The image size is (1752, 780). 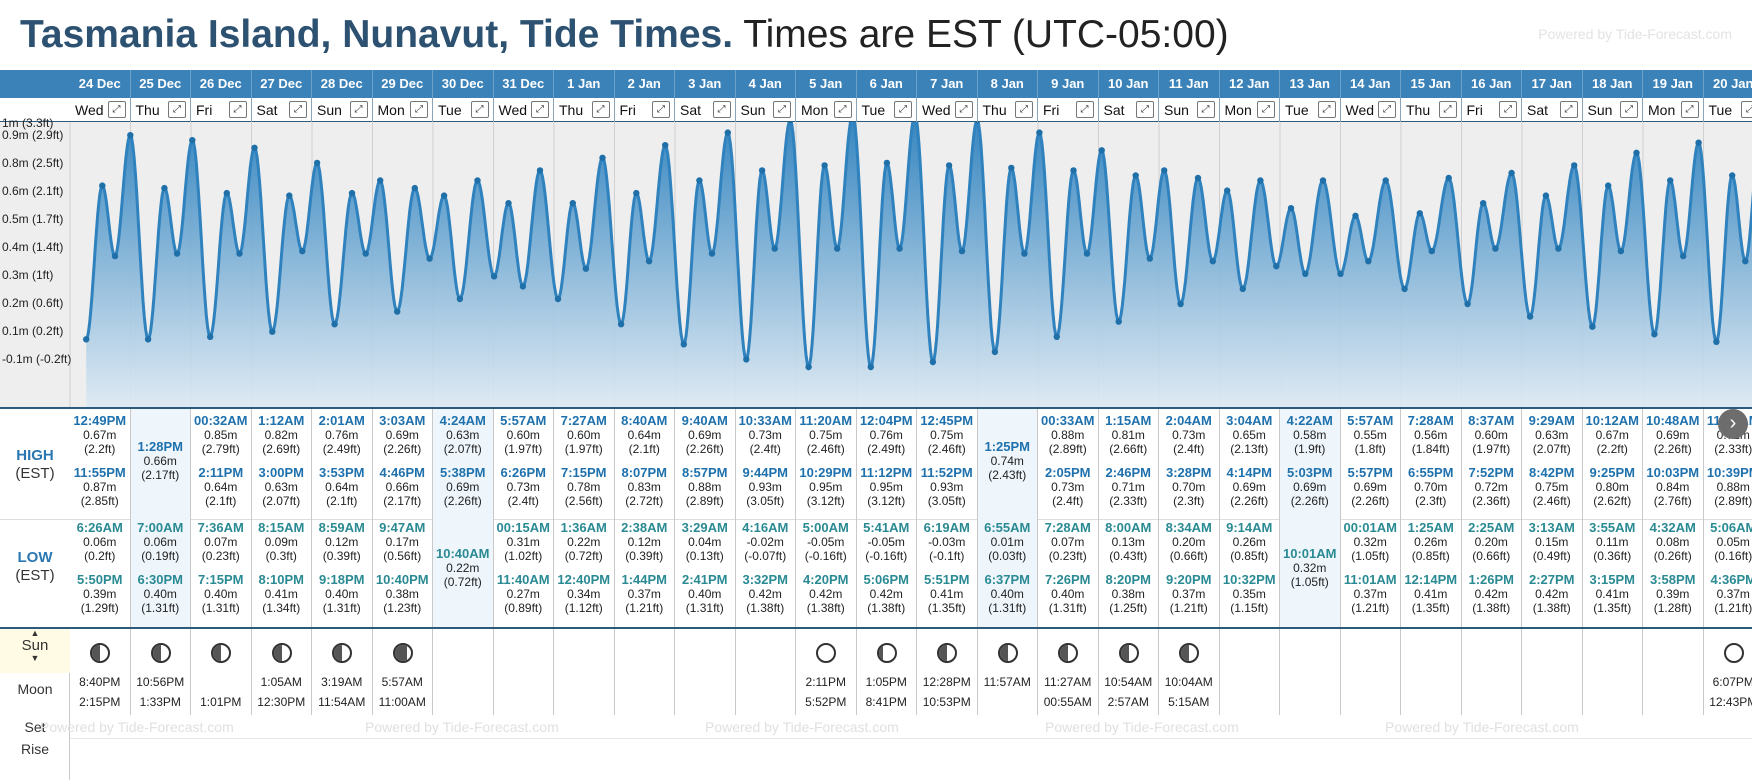 I want to click on sun-toggle: ▲ Sun ▼, so click(x=35, y=651).